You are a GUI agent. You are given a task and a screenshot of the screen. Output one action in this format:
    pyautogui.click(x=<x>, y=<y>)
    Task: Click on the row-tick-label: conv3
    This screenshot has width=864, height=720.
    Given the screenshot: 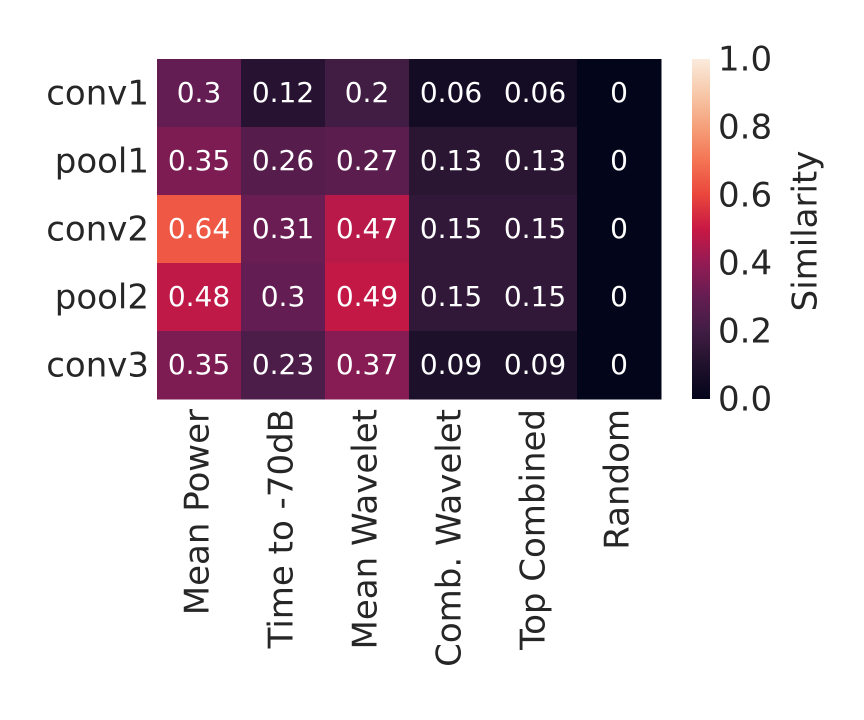 What is the action you would take?
    pyautogui.click(x=97, y=366)
    